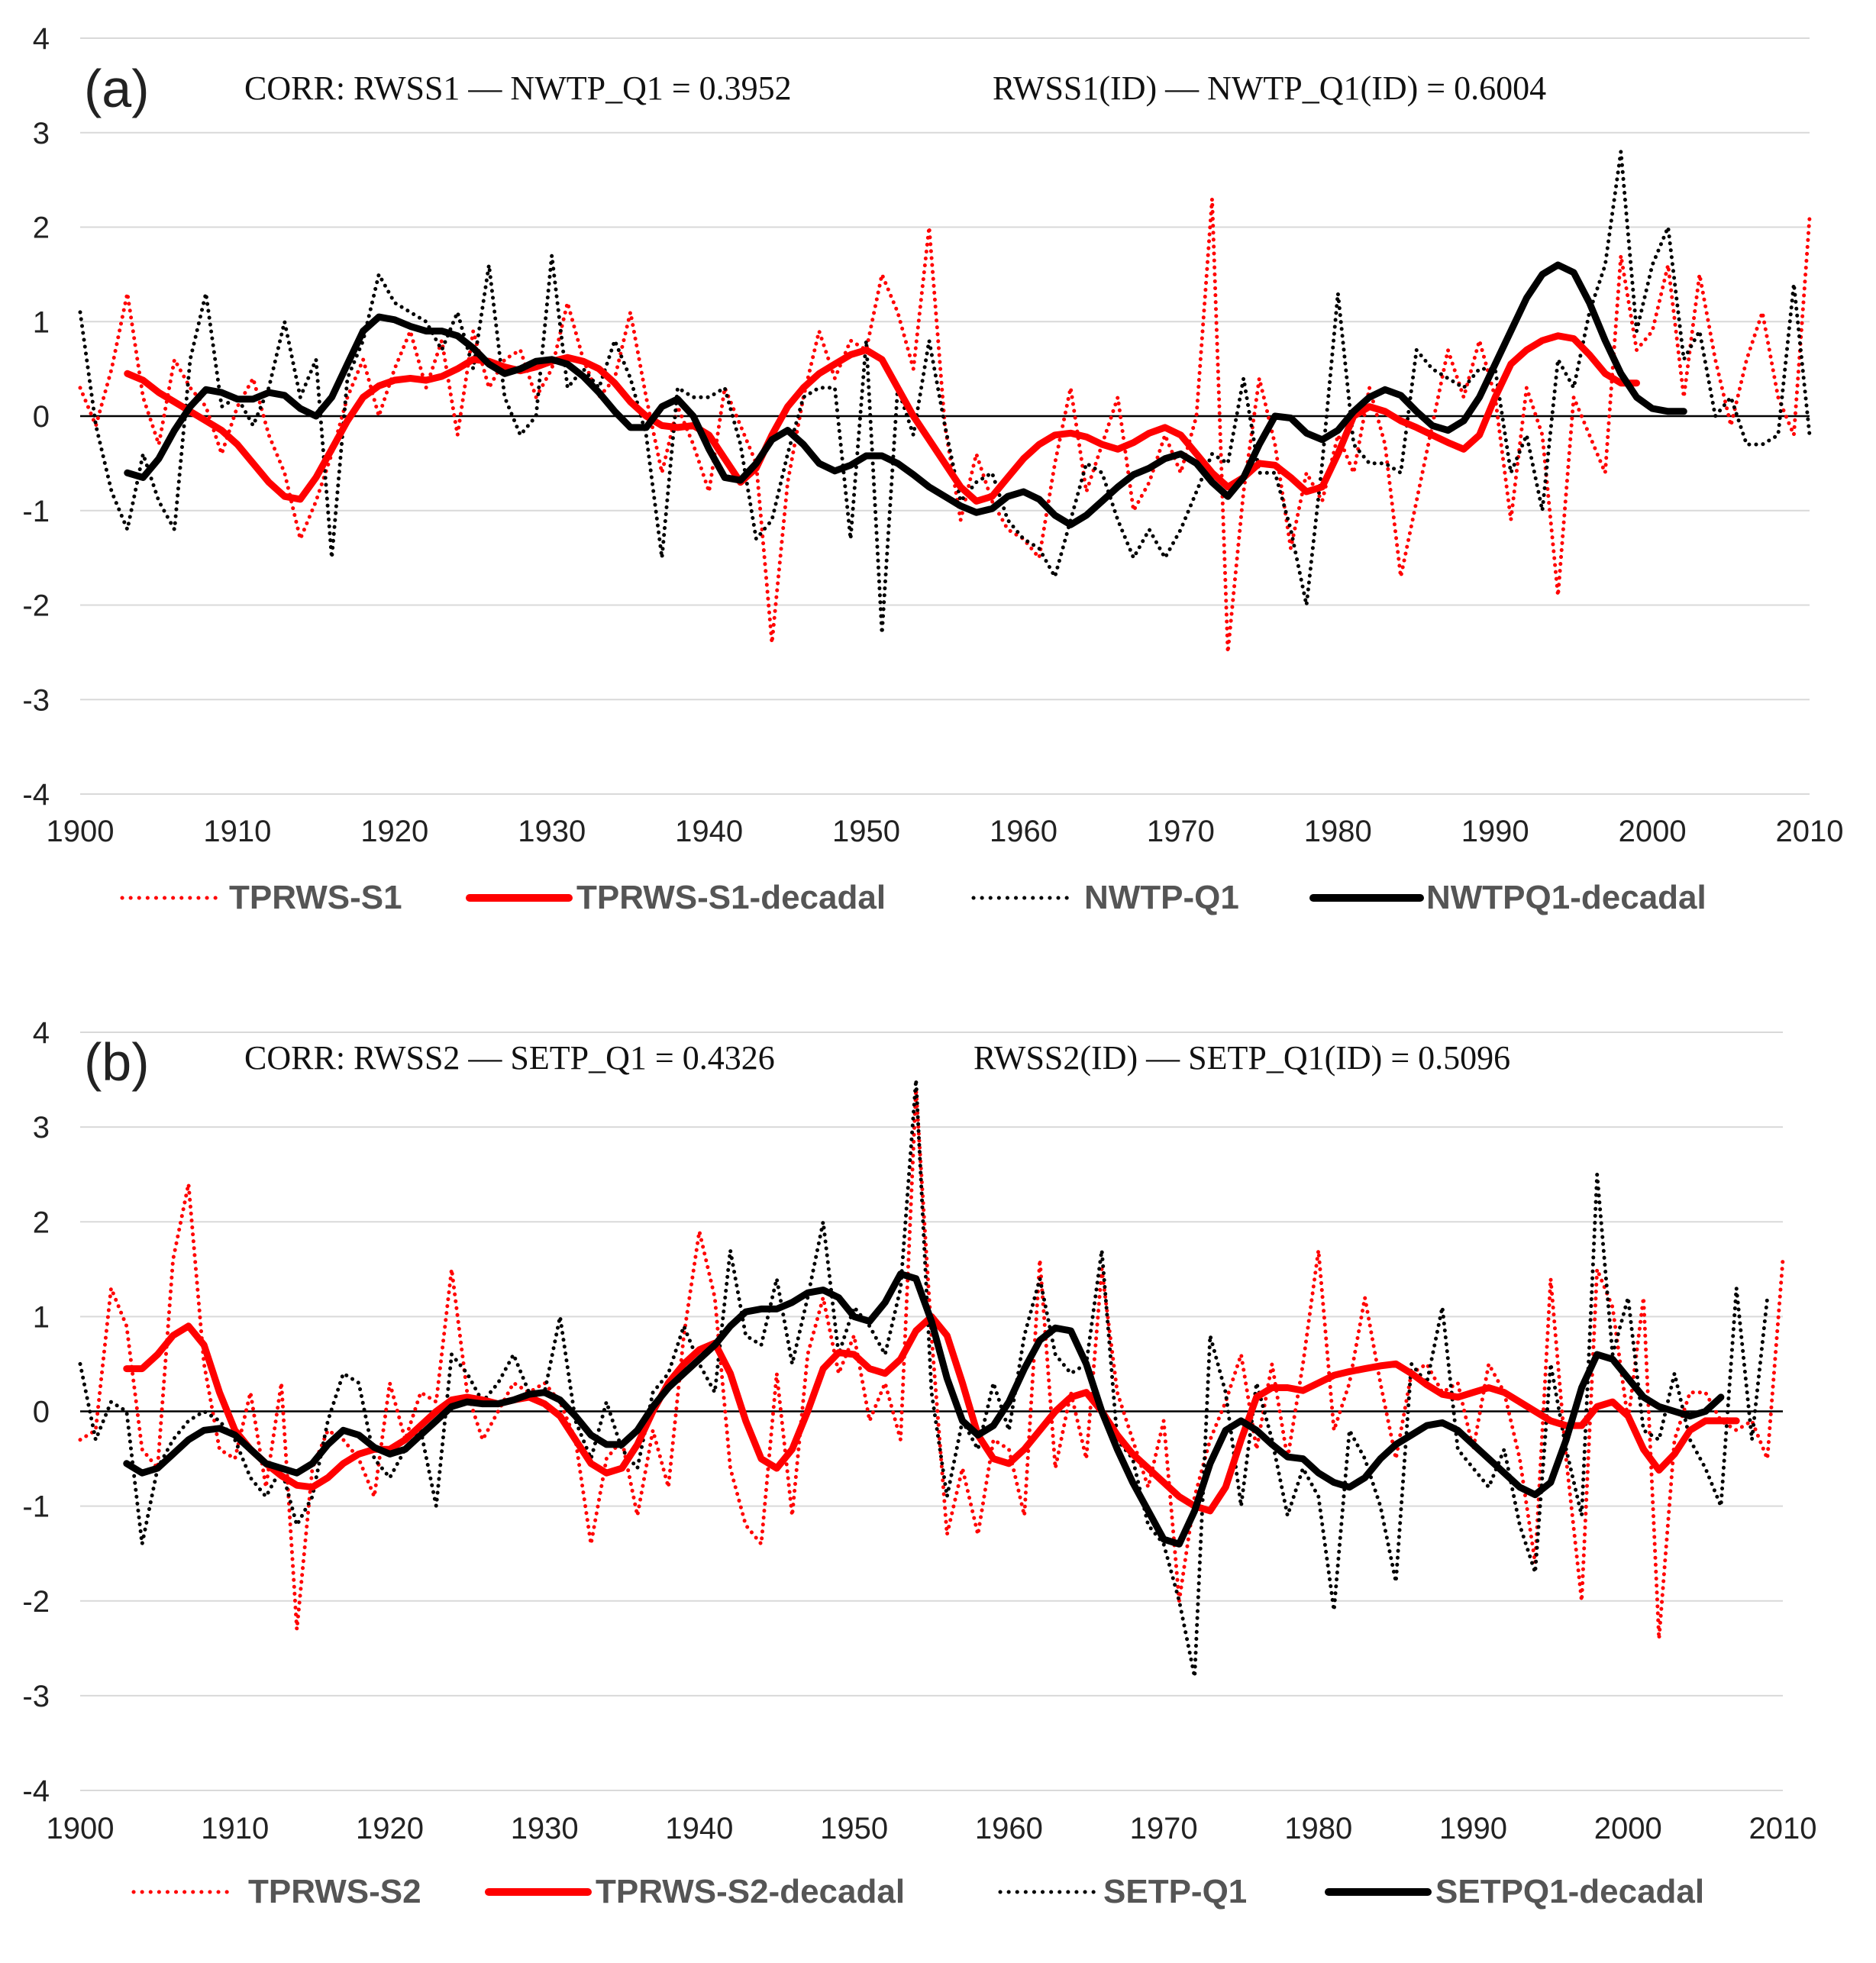 The height and width of the screenshot is (1963, 1876). I want to click on correlation-annotation-id: RWSS2(ID) — SETP_Q1(ID) = 0.5096, so click(1242, 1058).